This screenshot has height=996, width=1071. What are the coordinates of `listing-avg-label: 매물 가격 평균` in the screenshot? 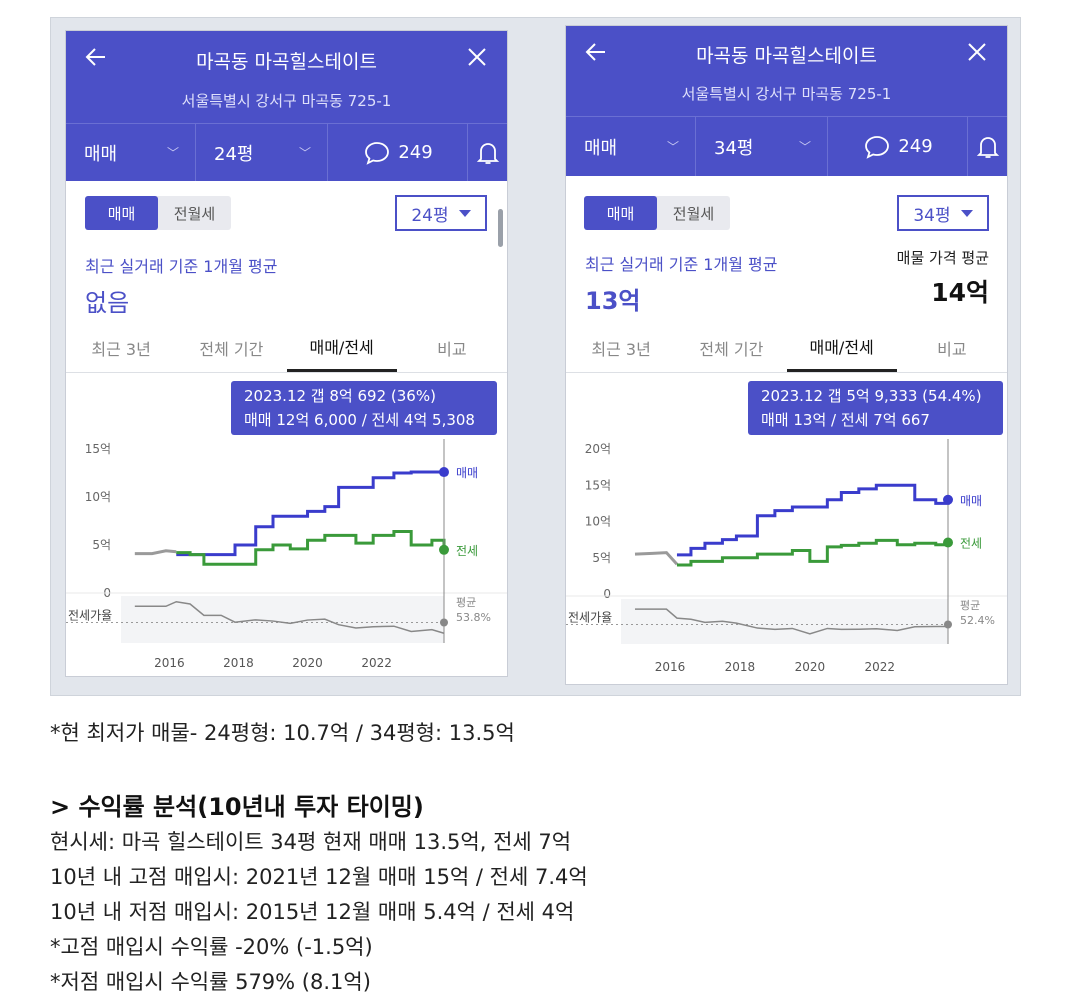 It's located at (942, 258).